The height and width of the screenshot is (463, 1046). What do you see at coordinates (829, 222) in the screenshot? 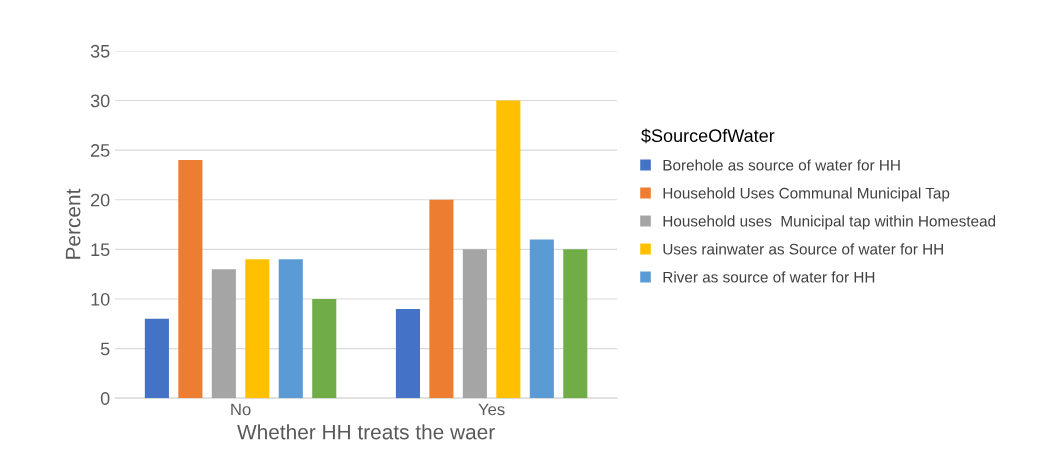
I see `legend-label: Household uses Municipal tap within Homestead` at bounding box center [829, 222].